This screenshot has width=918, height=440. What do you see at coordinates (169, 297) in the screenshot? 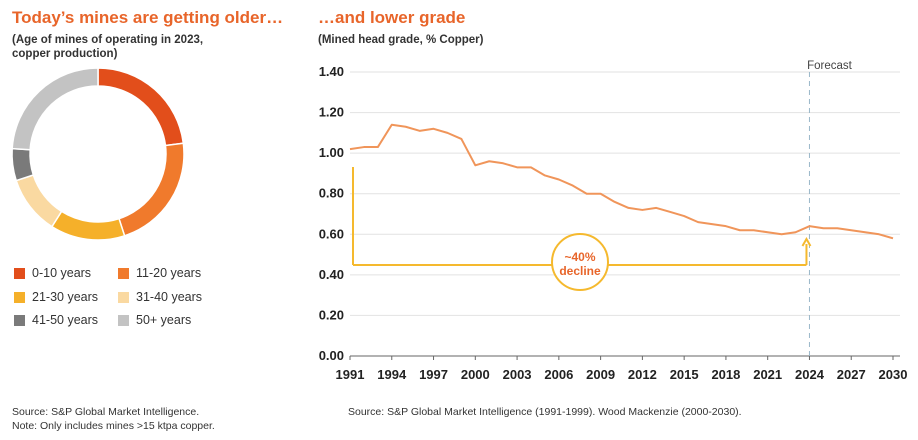
I see `legend-label-31-40: 31-40 years` at bounding box center [169, 297].